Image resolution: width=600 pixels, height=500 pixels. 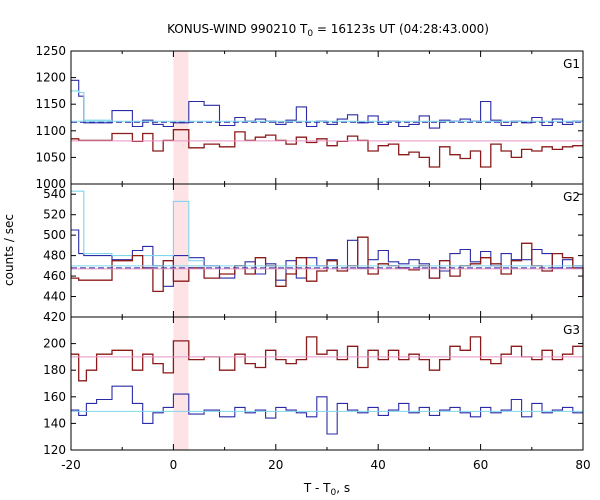 I want to click on trigger-interval-highlight, so click(x=181, y=250).